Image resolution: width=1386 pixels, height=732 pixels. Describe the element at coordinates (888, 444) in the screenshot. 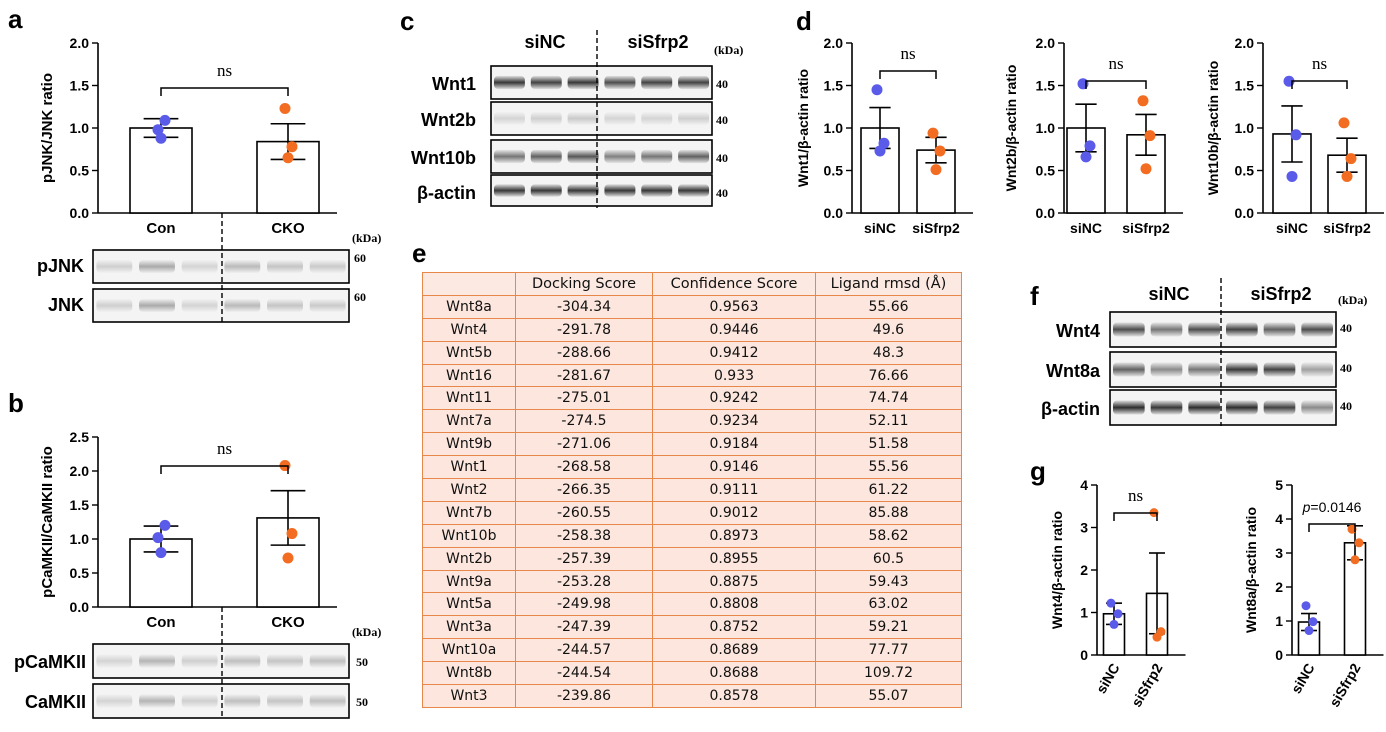

I see `table-cell: 51.58` at that location.